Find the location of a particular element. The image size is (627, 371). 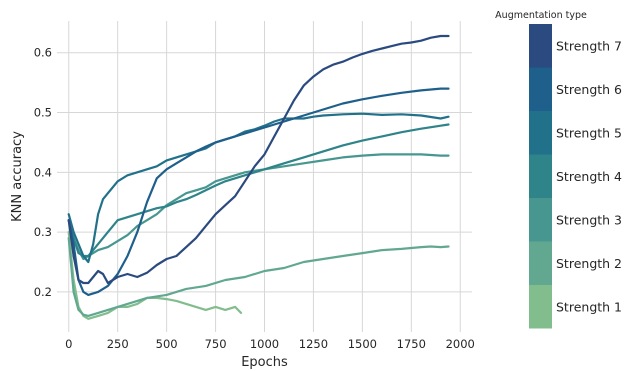

x-axis-title: Epochs is located at coordinates (264, 362).